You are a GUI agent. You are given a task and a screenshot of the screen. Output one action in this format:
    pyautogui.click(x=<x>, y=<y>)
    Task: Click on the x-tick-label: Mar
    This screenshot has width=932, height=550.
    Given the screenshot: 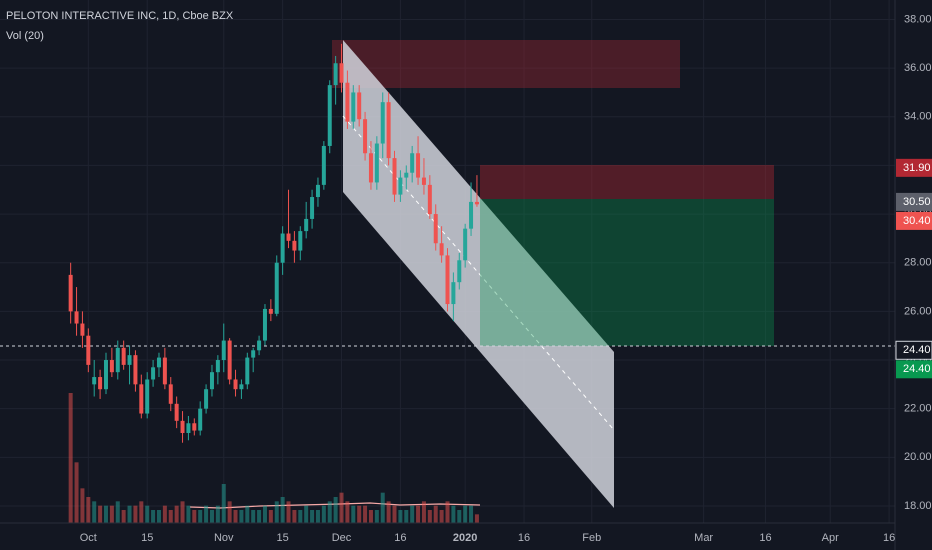 What is the action you would take?
    pyautogui.click(x=703, y=538)
    